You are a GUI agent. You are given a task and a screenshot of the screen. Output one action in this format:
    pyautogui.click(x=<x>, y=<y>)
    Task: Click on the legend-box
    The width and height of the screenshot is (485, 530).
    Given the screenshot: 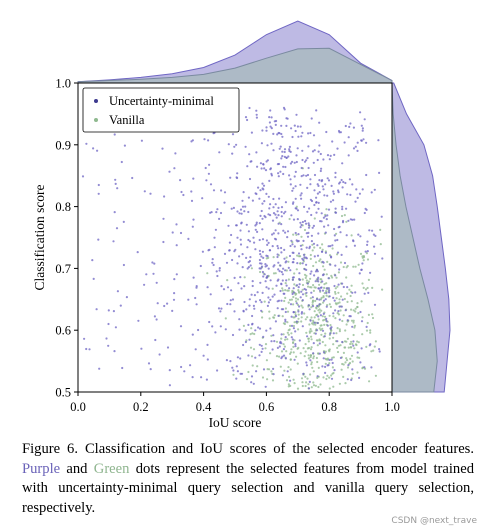 What is the action you would take?
    pyautogui.click(x=161, y=110)
    